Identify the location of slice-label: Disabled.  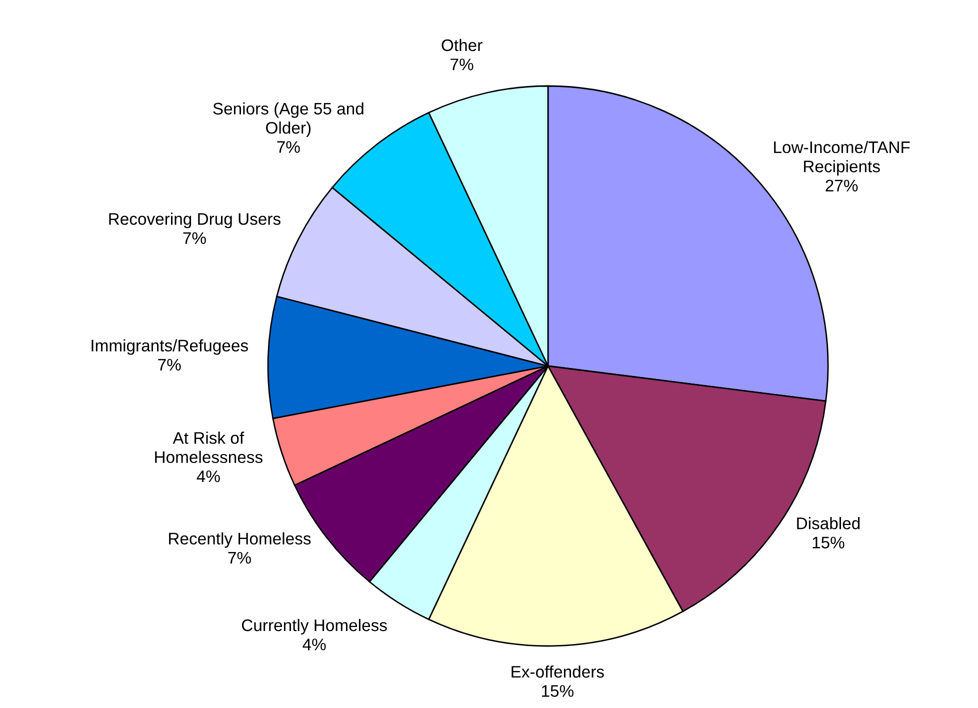
(828, 523).